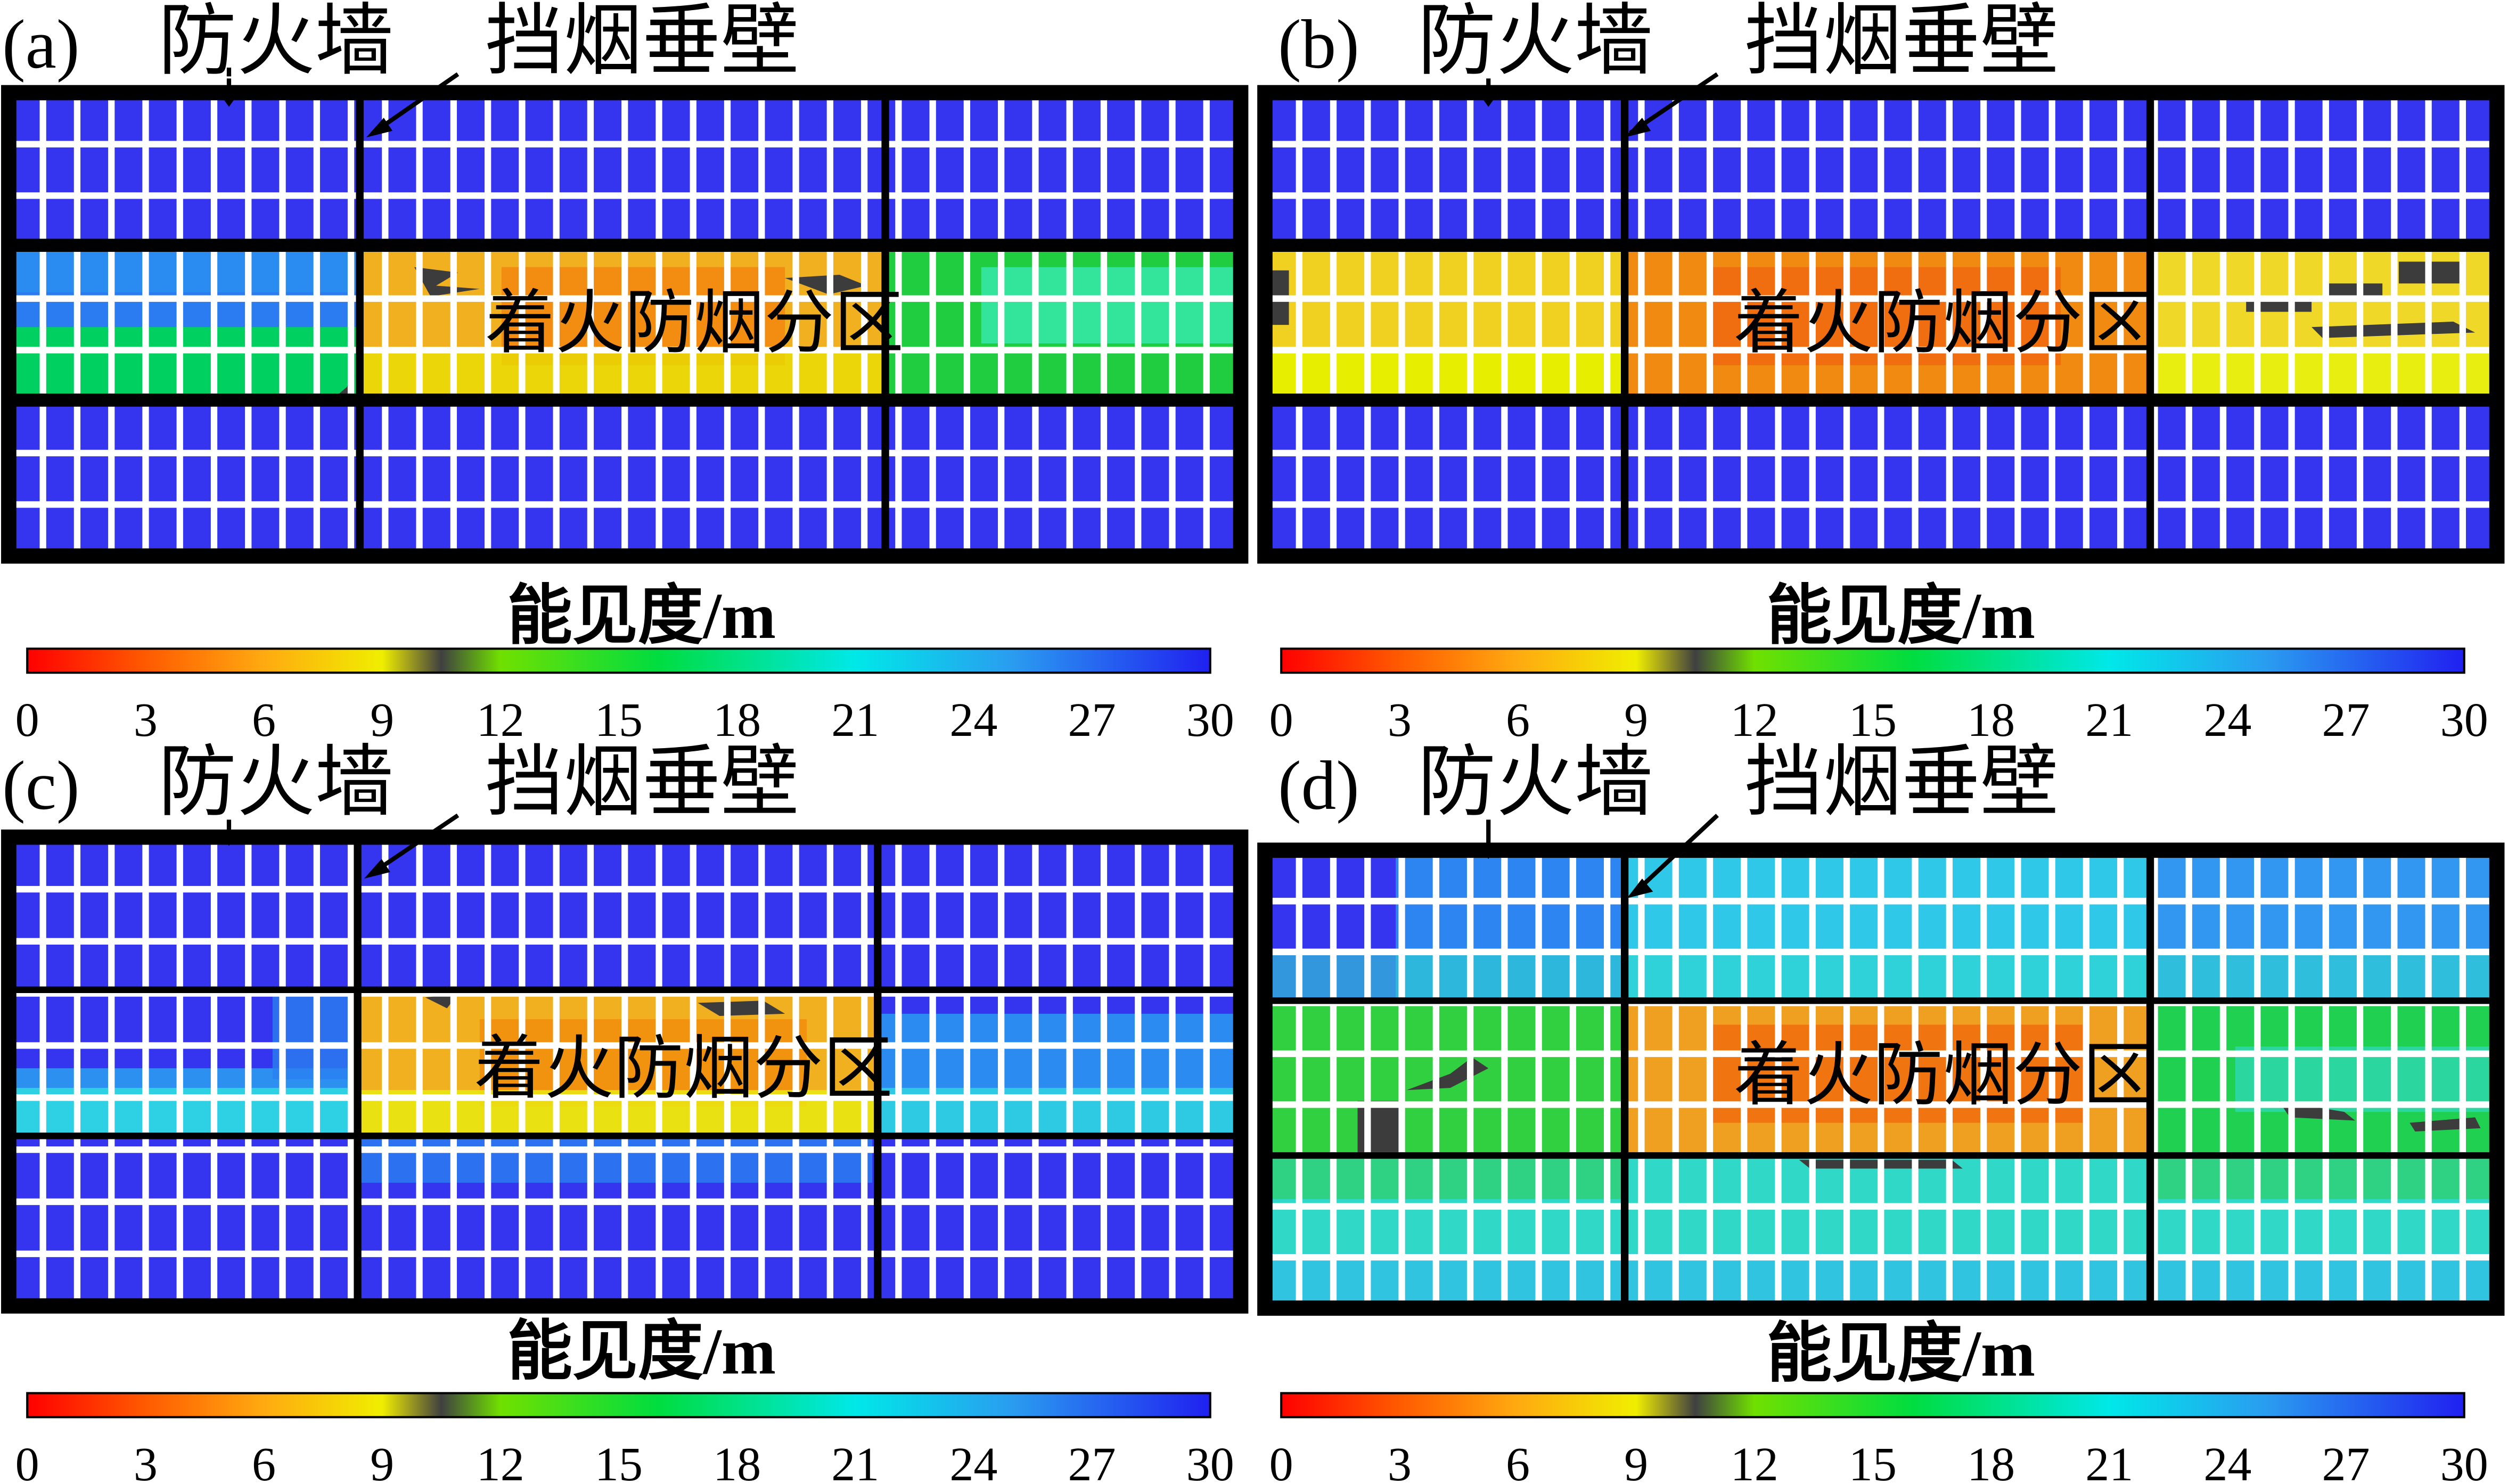  What do you see at coordinates (146, 1460) in the screenshot?
I see `colorbar-tick-c-1: 3` at bounding box center [146, 1460].